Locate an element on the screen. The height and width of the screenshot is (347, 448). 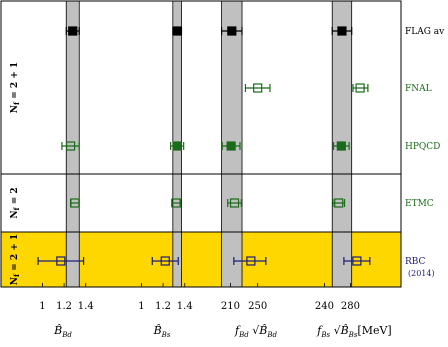
axis-title-fBd: fBd √B̂Bd is located at coordinates (255, 331).